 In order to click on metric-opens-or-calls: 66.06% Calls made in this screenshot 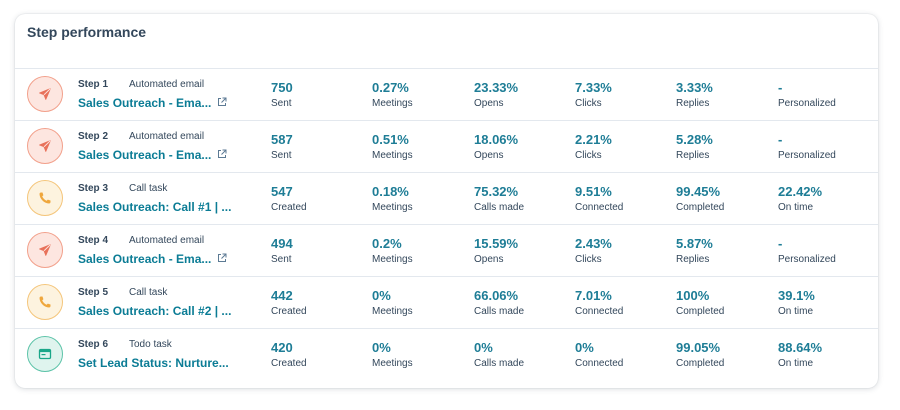, I will do `click(499, 303)`.